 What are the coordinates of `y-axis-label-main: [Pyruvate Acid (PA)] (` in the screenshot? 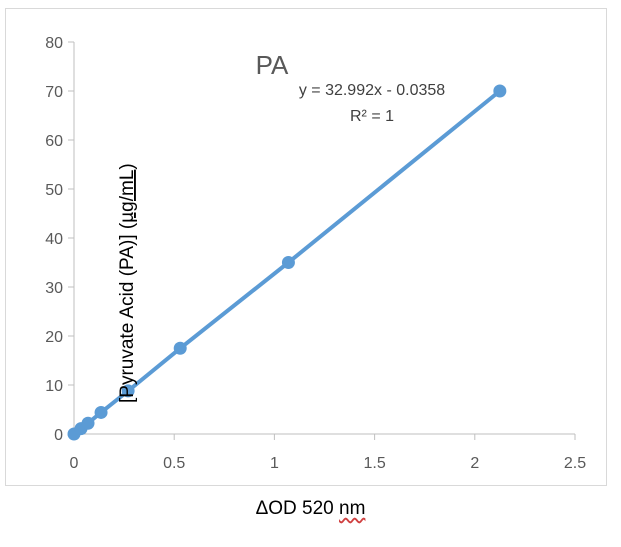 It's located at (127, 312).